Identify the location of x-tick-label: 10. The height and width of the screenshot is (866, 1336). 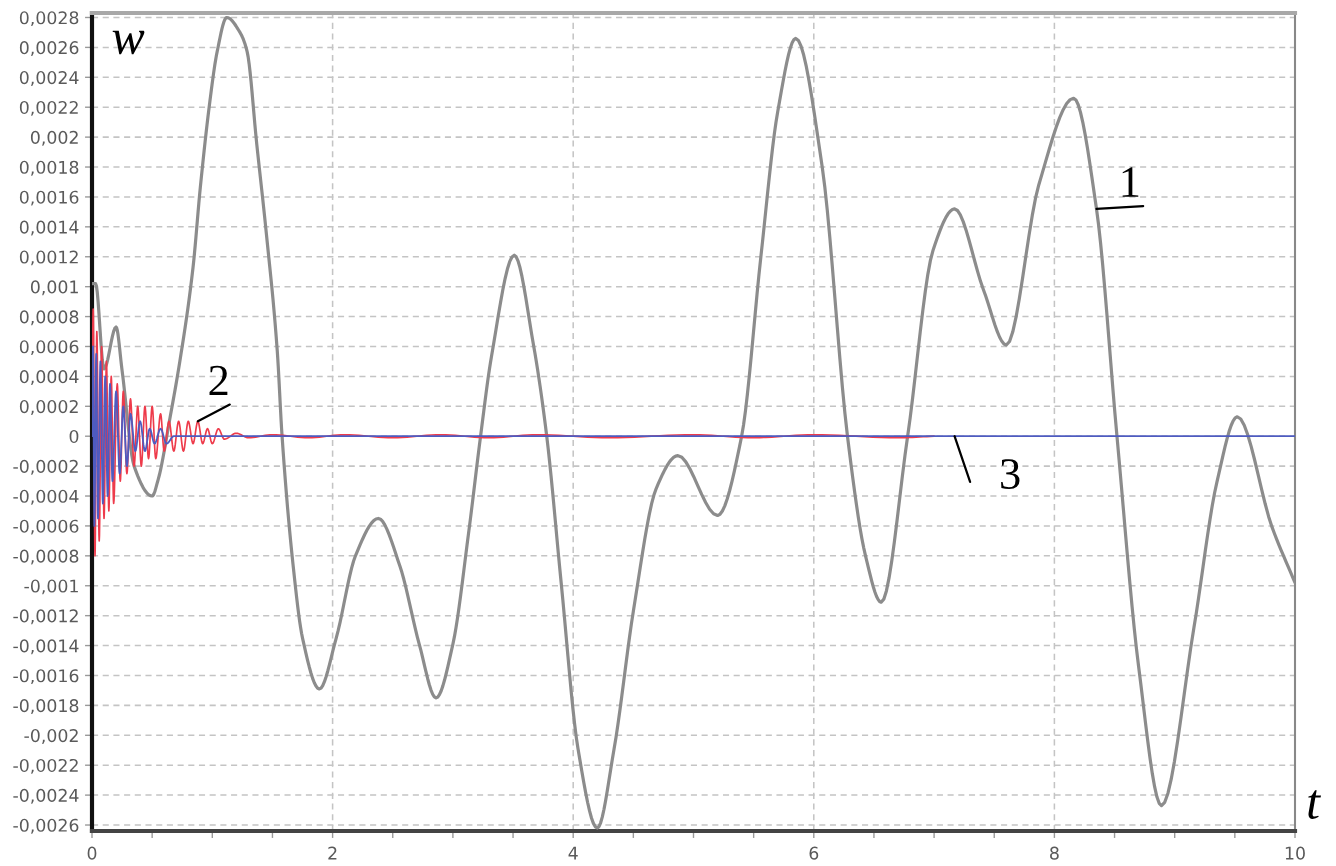
(1295, 853).